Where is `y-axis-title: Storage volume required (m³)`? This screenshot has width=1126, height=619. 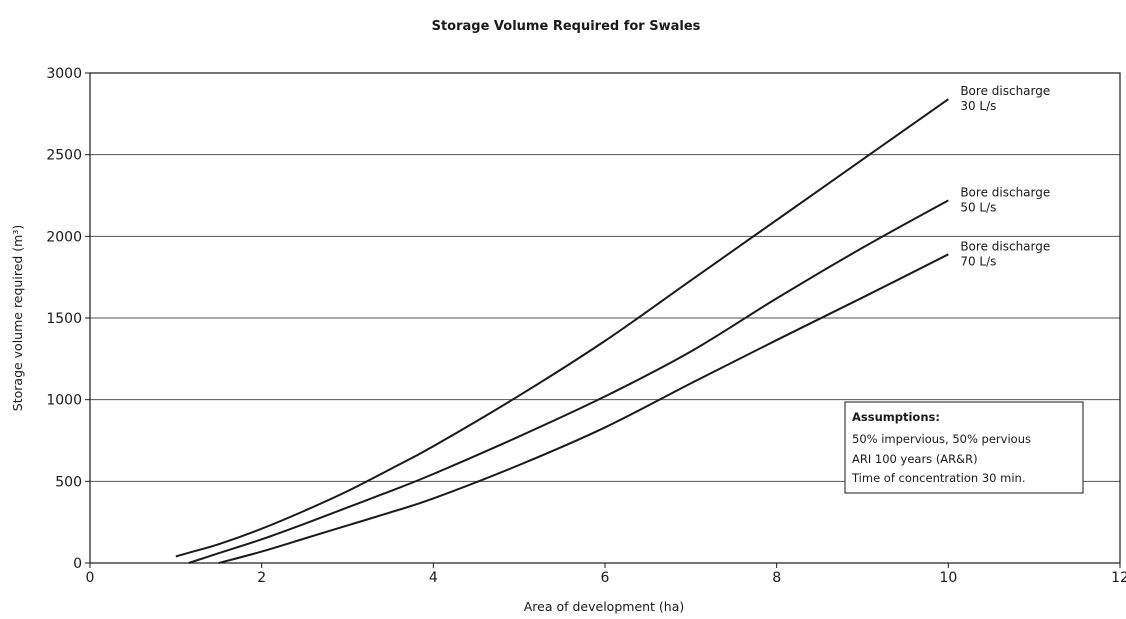
y-axis-title: Storage volume required (m³) is located at coordinates (17, 318).